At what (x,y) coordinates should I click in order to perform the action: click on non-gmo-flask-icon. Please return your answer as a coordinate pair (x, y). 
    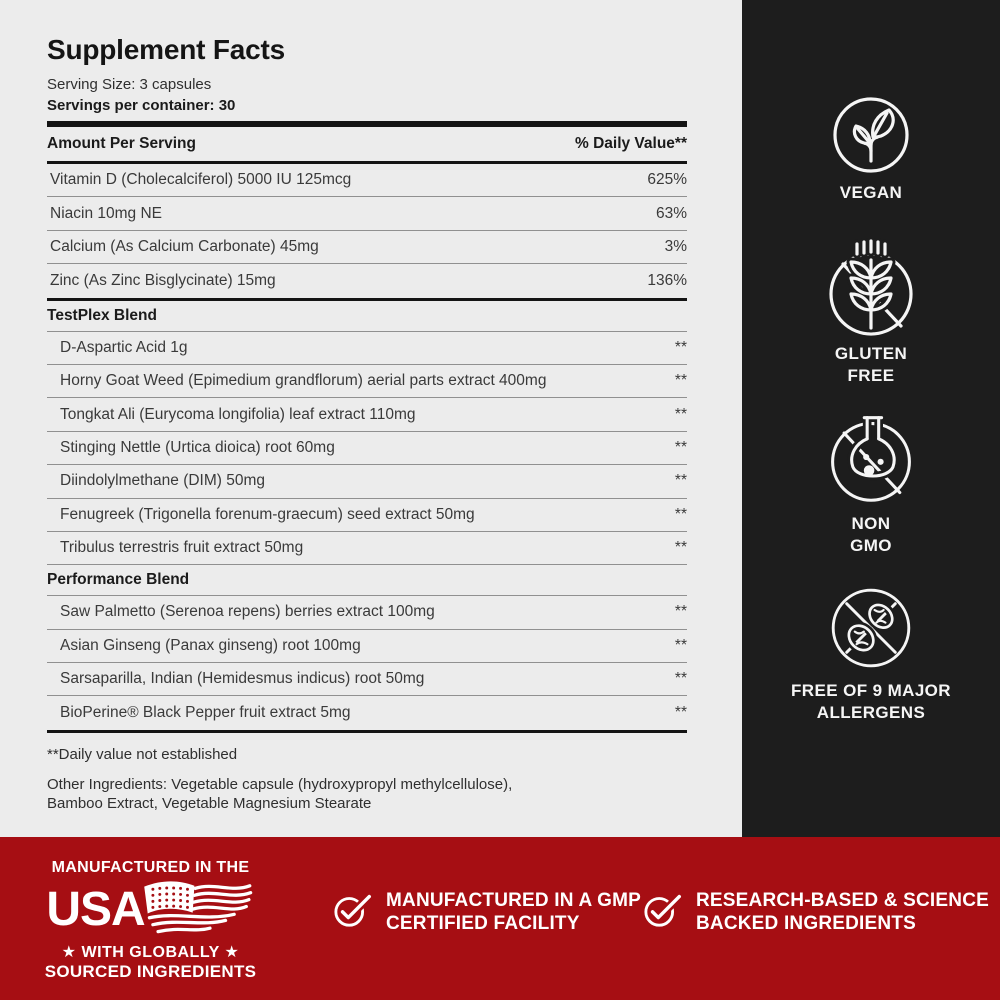
    Looking at the image, I should click on (871, 457).